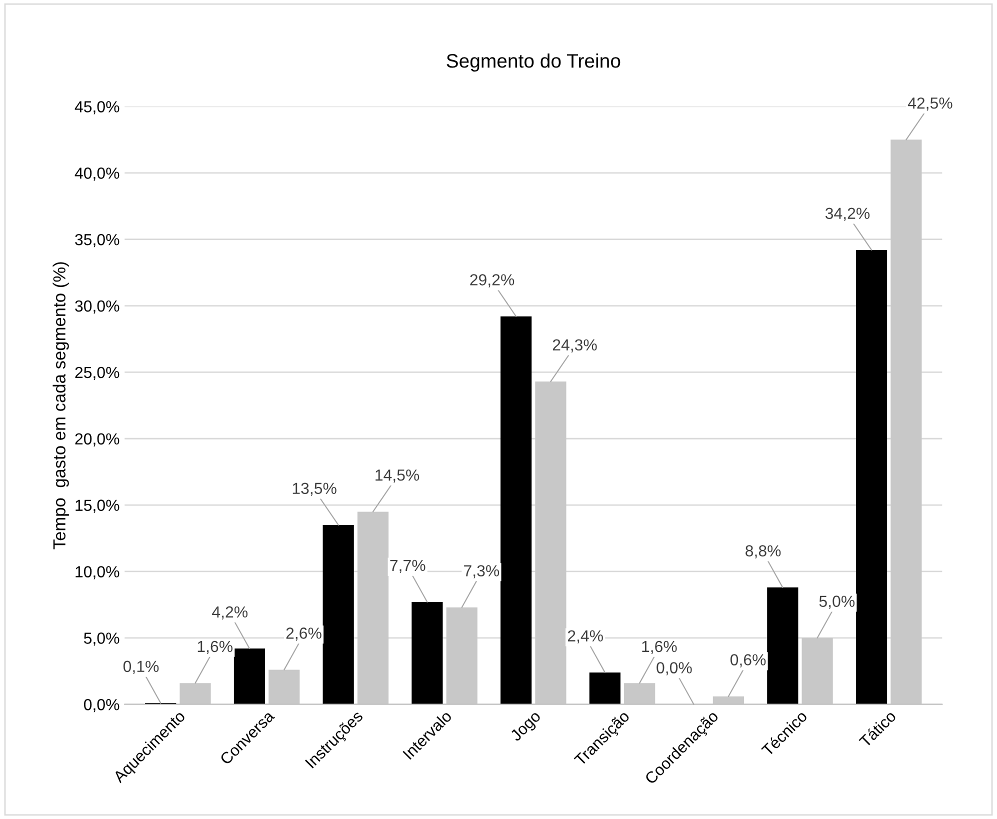  What do you see at coordinates (97, 107) in the screenshot?
I see `y-tick-label: 45,0%` at bounding box center [97, 107].